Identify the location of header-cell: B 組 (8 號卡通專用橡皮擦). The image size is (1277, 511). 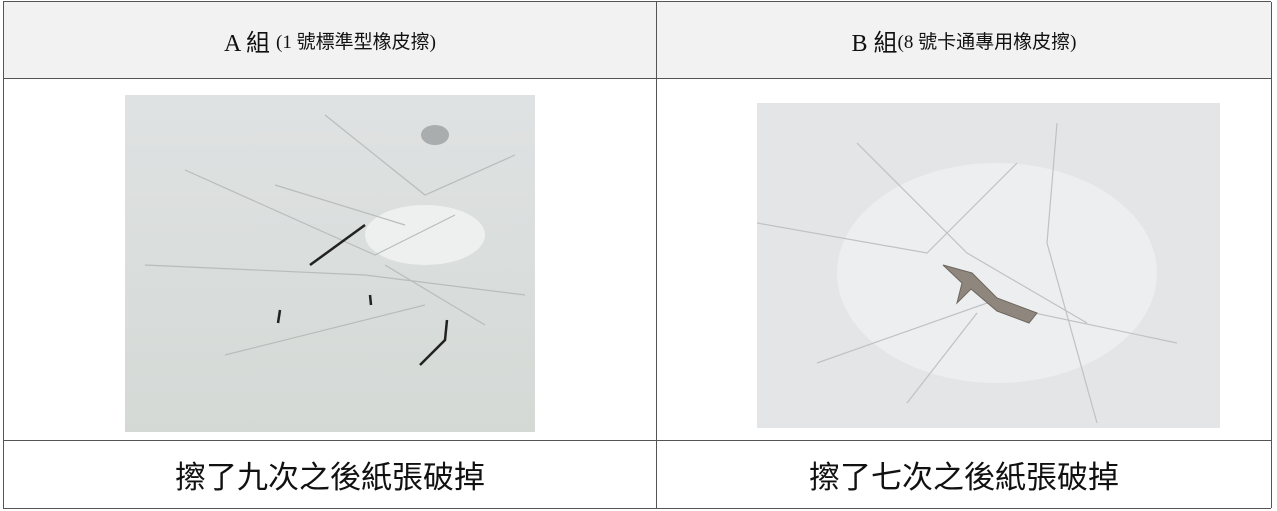
(964, 40).